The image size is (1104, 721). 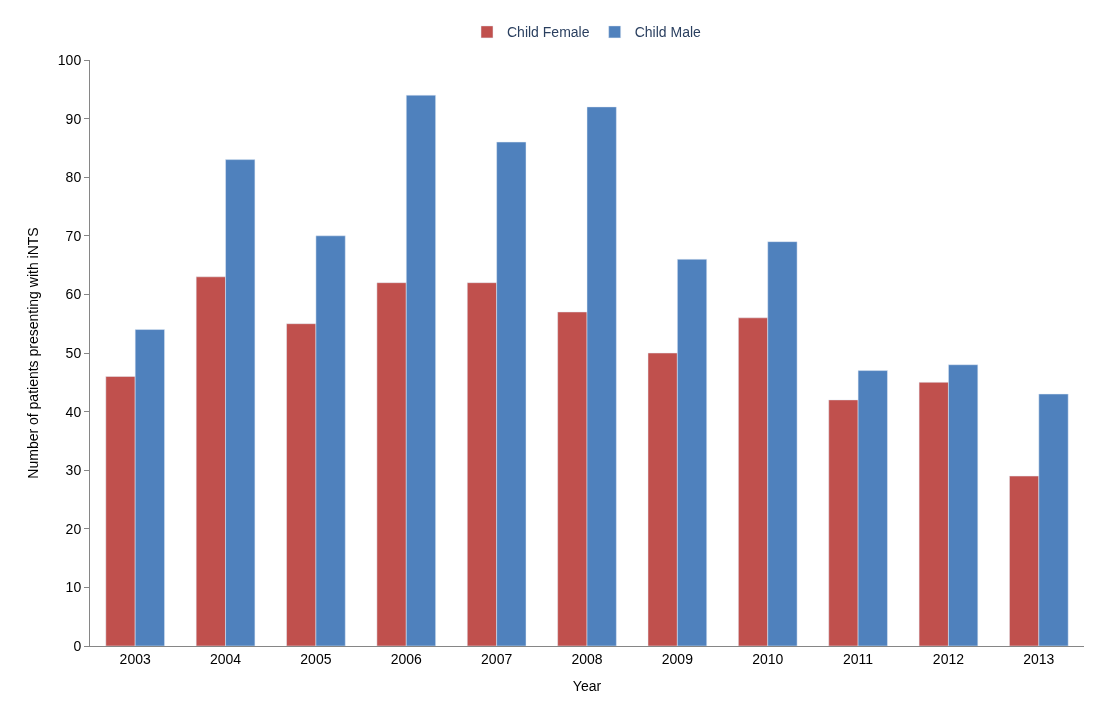 I want to click on x-tick-label: 2003, so click(x=135, y=658).